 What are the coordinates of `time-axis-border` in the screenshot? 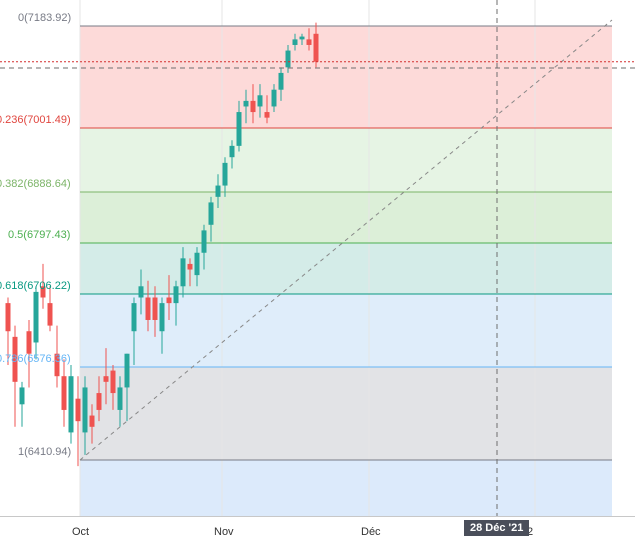 It's located at (317, 516).